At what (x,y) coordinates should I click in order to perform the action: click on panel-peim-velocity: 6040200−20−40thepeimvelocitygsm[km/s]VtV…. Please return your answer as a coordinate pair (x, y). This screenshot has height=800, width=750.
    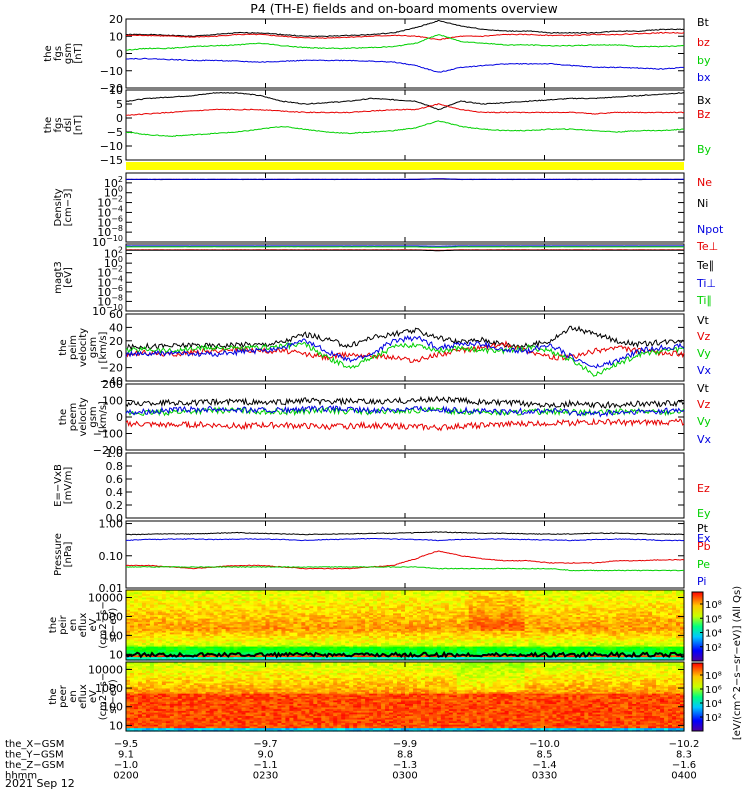
    Looking at the image, I should click on (385, 348).